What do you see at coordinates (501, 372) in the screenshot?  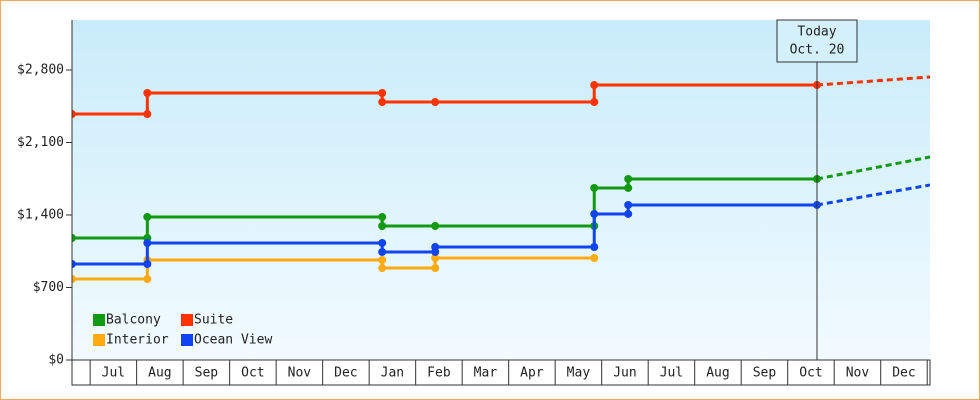 I see `x-axis-row` at bounding box center [501, 372].